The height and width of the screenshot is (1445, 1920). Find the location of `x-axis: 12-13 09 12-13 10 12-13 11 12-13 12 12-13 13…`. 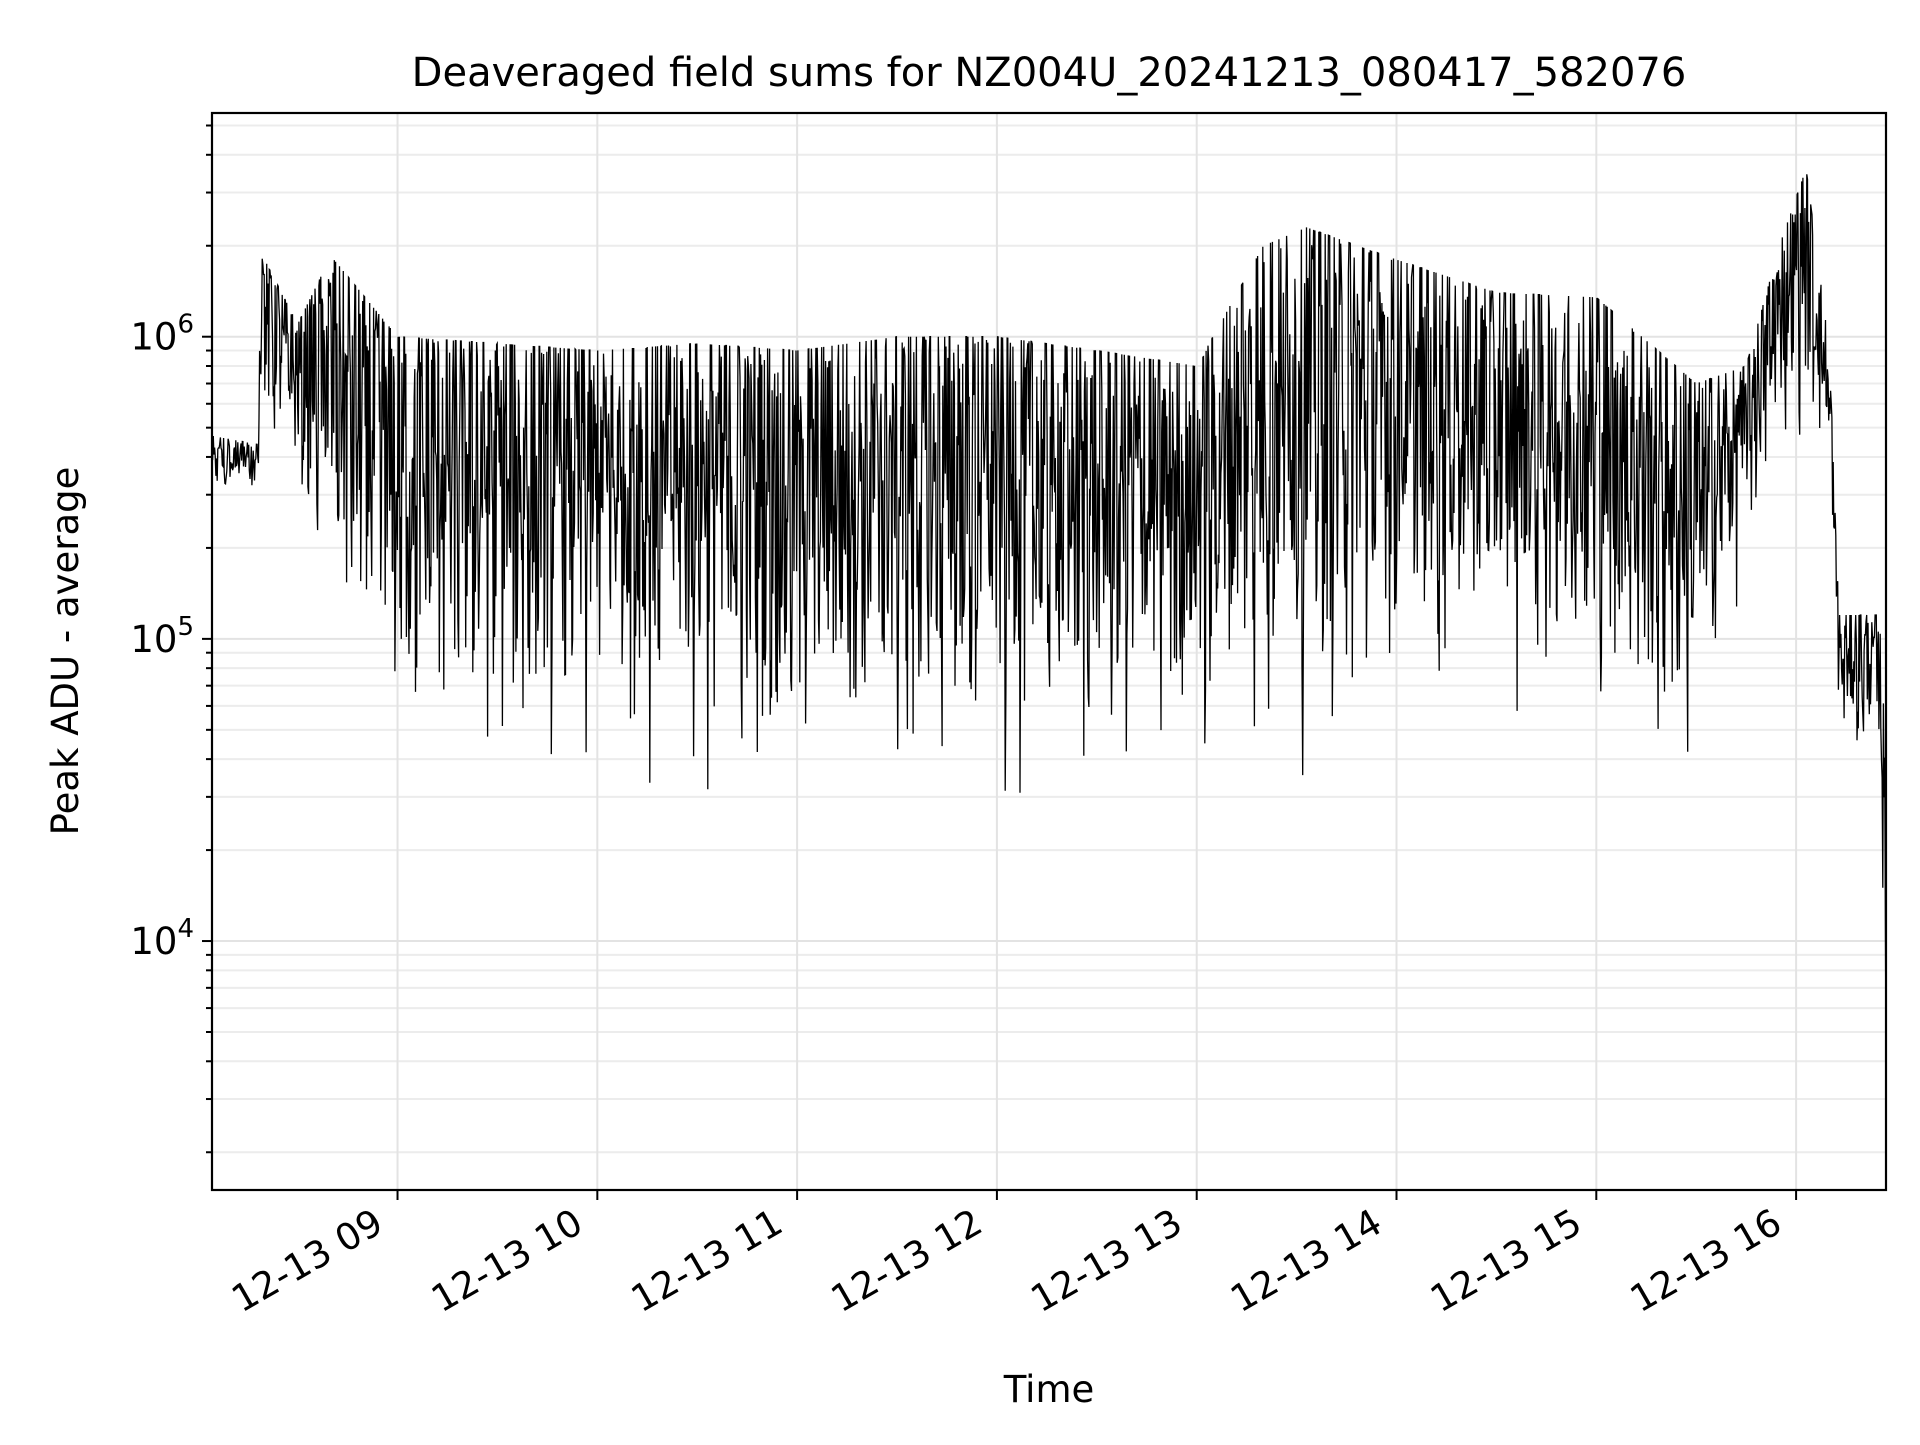

x-axis: 12-13 09 12-13 10 12-13 11 12-13 12 12-13 13… is located at coordinates (1011, 1255).